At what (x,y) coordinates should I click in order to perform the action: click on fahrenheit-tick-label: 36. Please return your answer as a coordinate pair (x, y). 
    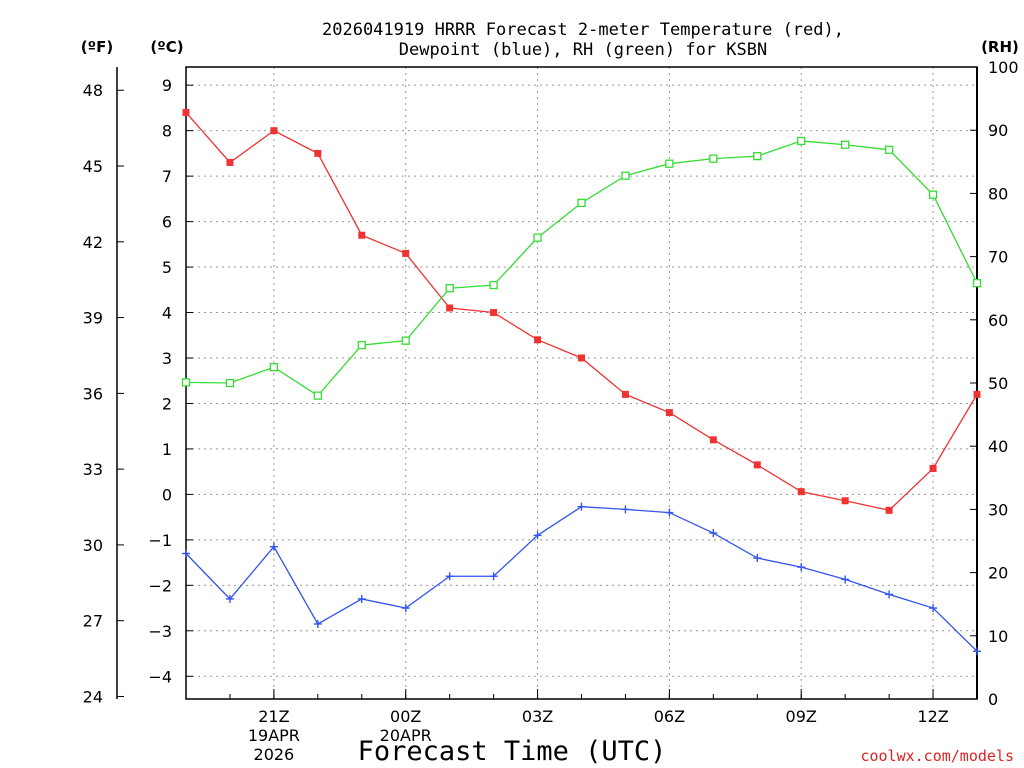
    Looking at the image, I should click on (93, 393).